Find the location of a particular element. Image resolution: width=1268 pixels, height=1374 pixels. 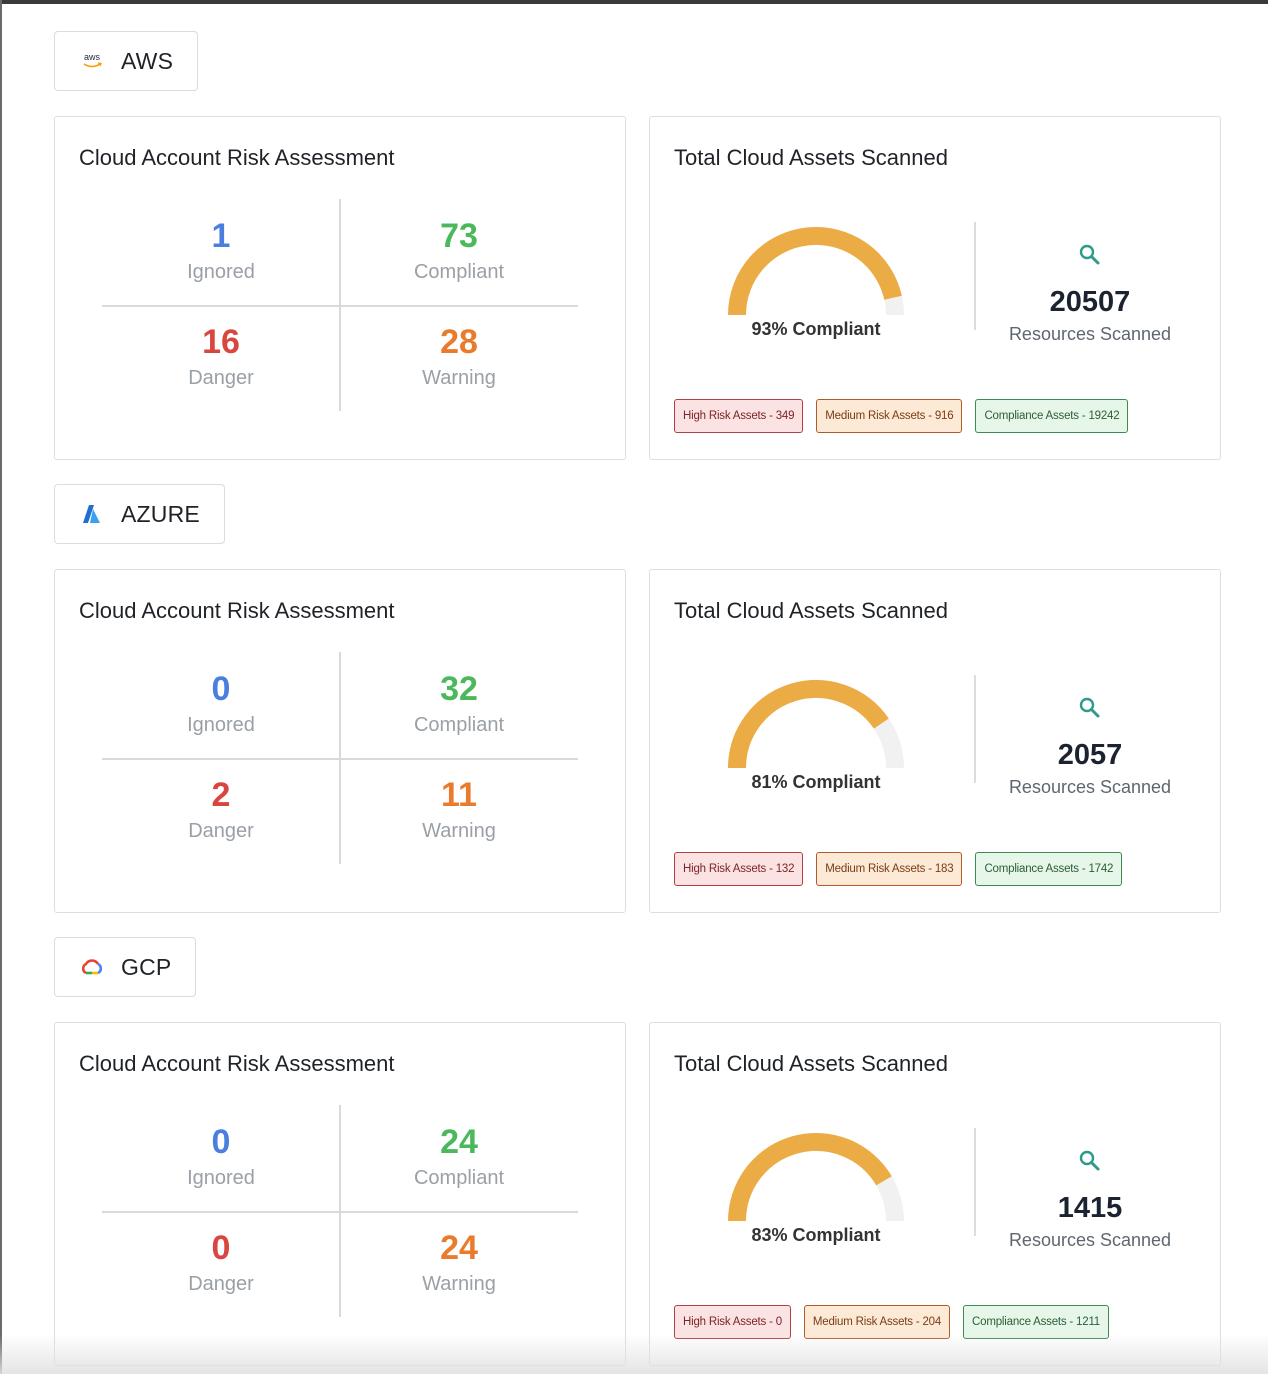

danger-stat: 16 Danger is located at coordinates (221, 358).